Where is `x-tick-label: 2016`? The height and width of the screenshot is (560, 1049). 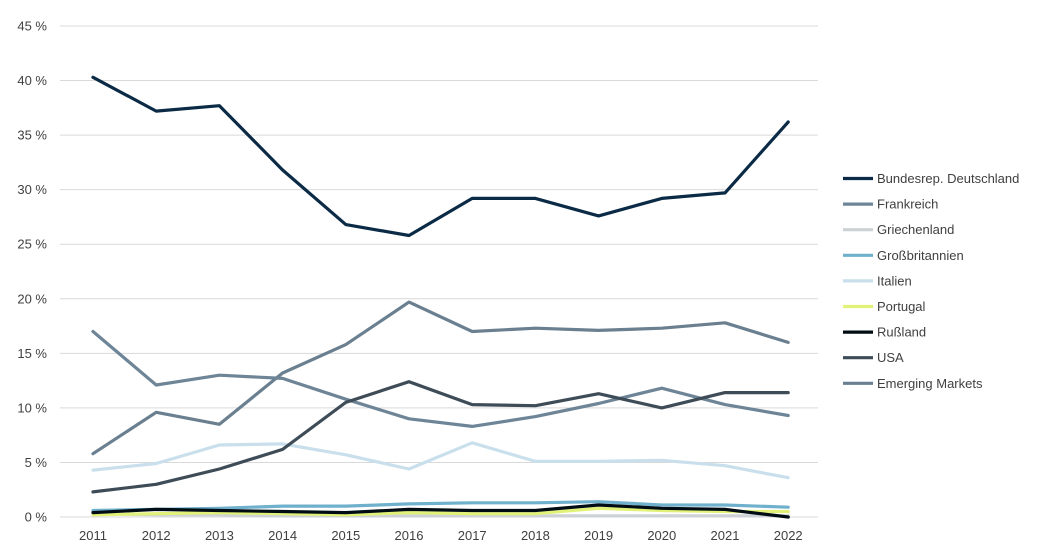
x-tick-label: 2016 is located at coordinates (409, 535).